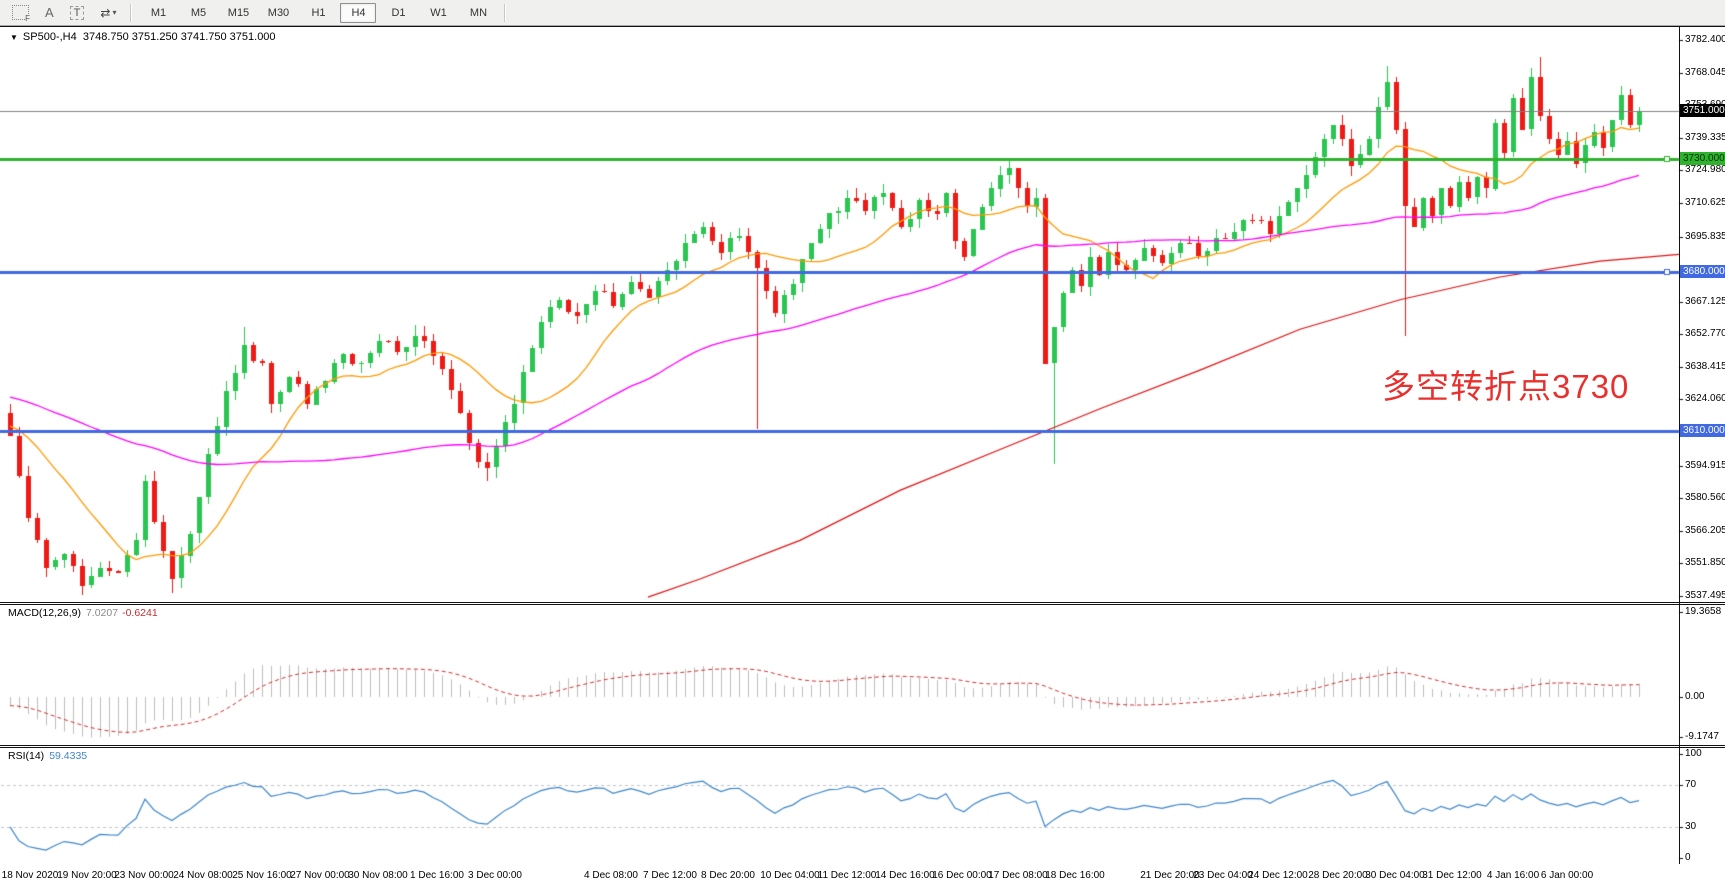 The image size is (1725, 888). What do you see at coordinates (1170, 875) in the screenshot?
I see `time-tick-label: 21 Dec 20:00` at bounding box center [1170, 875].